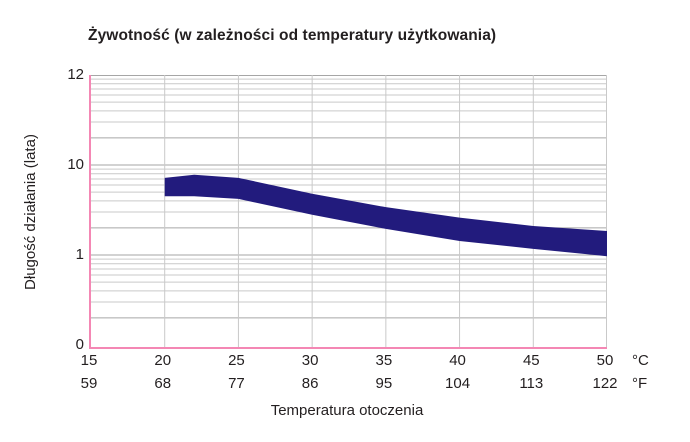  What do you see at coordinates (310, 360) in the screenshot?
I see `x-tick-celsius: 30` at bounding box center [310, 360].